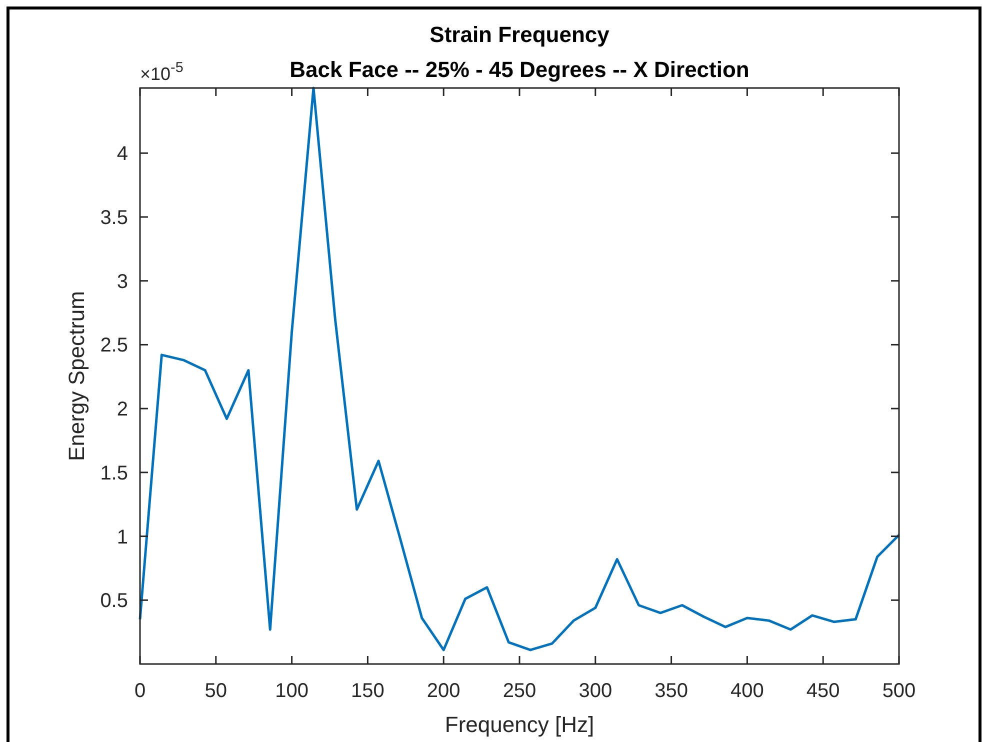 The width and height of the screenshot is (982, 742). Describe the element at coordinates (520, 69) in the screenshot. I see `chart-subtitle: Back Face -- 25% - 45 Degrees -- X Direction` at that location.